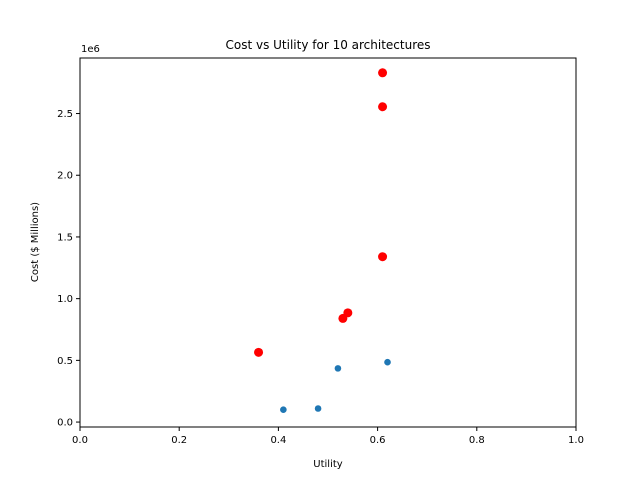 The image size is (640, 480). Describe the element at coordinates (477, 440) in the screenshot. I see `x-tick-label: 0.8` at that location.